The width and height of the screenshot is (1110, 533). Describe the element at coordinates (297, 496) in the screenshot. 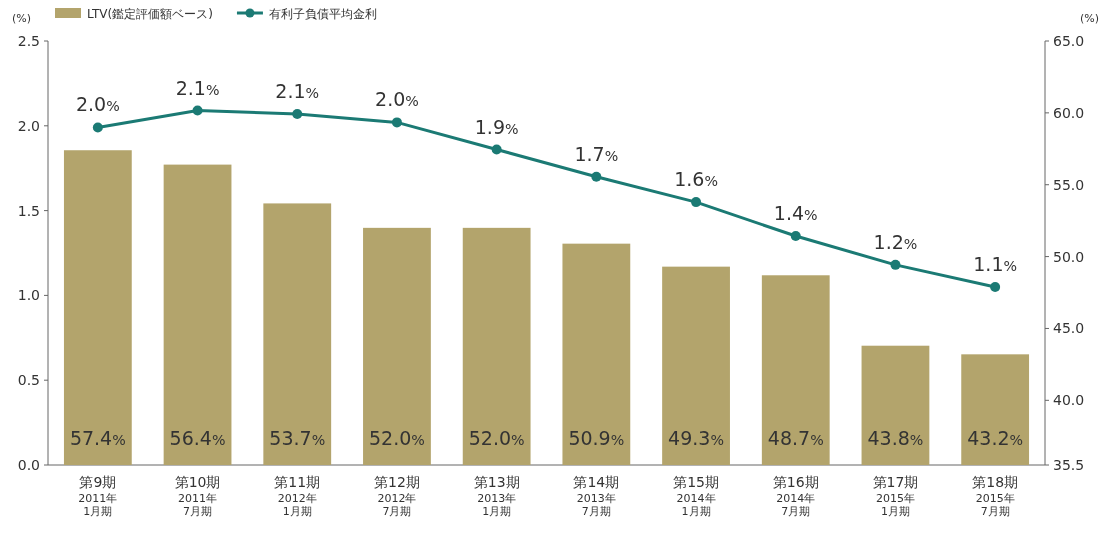

I see `x-tick-label: 第11期 2012年 1月期` at that location.